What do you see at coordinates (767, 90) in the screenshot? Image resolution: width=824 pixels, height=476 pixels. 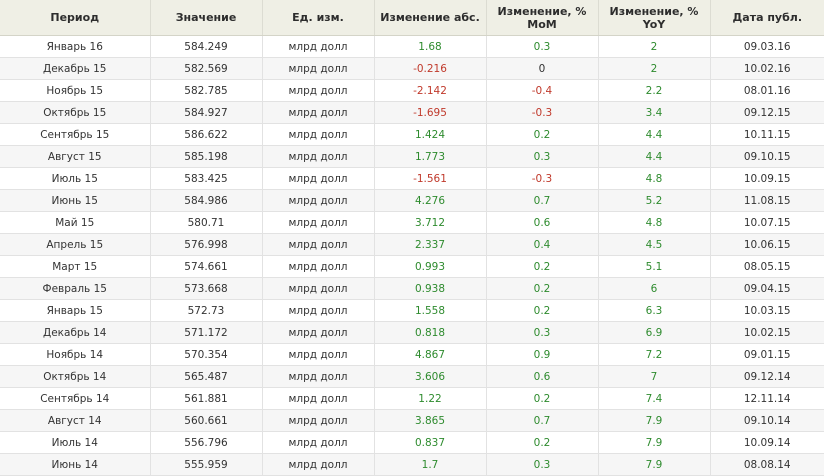 I see `cell-publish-date: 08.01.16` at bounding box center [767, 90].